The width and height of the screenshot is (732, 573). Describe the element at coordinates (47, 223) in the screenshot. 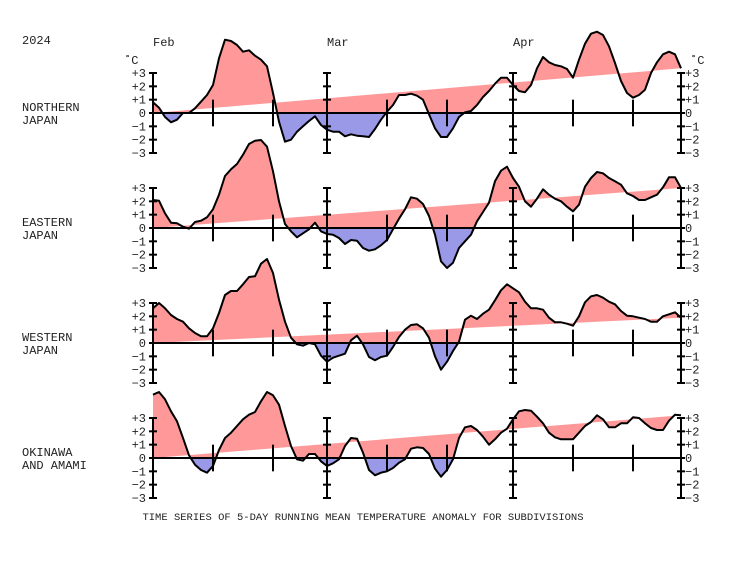

I see `panel-label-line1: EASTERN` at that location.